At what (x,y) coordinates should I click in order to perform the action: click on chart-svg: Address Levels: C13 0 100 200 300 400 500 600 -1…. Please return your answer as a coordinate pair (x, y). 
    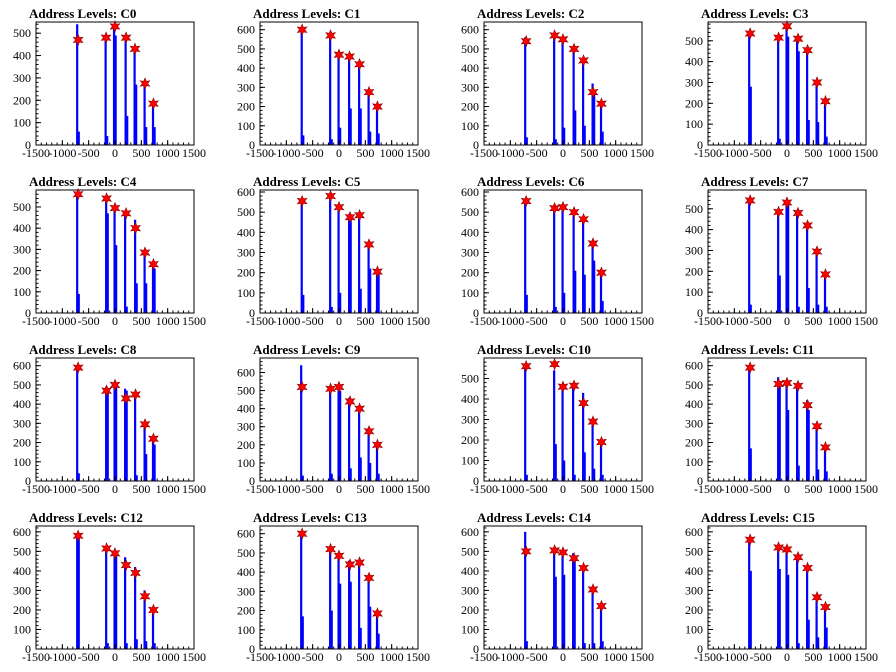
    Looking at the image, I should click on (333, 587).